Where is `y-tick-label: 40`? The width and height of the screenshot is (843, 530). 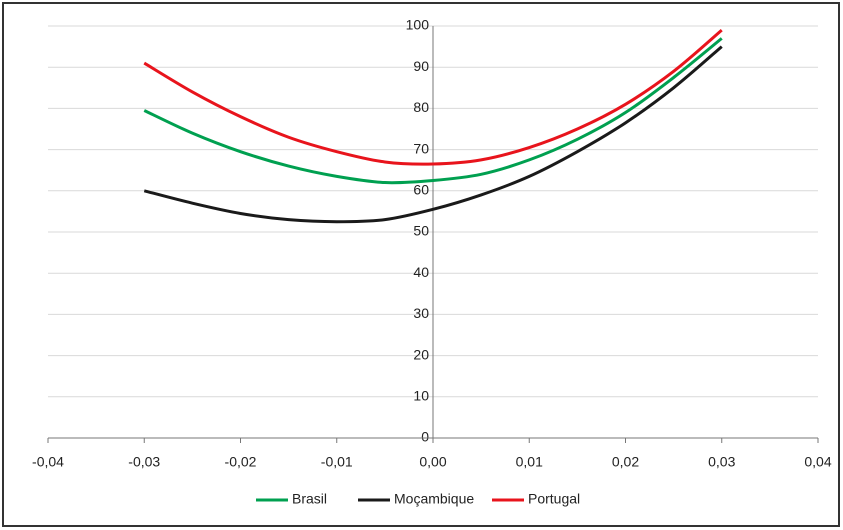 y-tick-label: 40 is located at coordinates (421, 272).